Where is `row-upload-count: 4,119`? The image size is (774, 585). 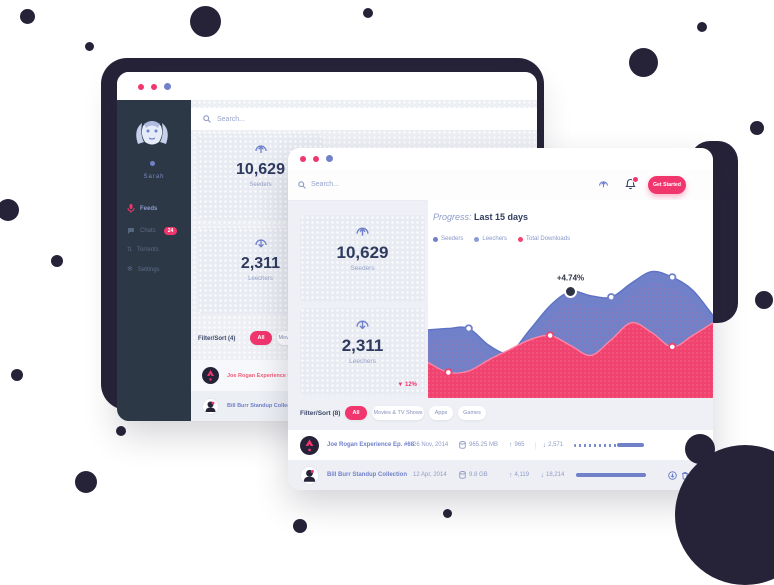
row-upload-count: 4,119 is located at coordinates (522, 475).